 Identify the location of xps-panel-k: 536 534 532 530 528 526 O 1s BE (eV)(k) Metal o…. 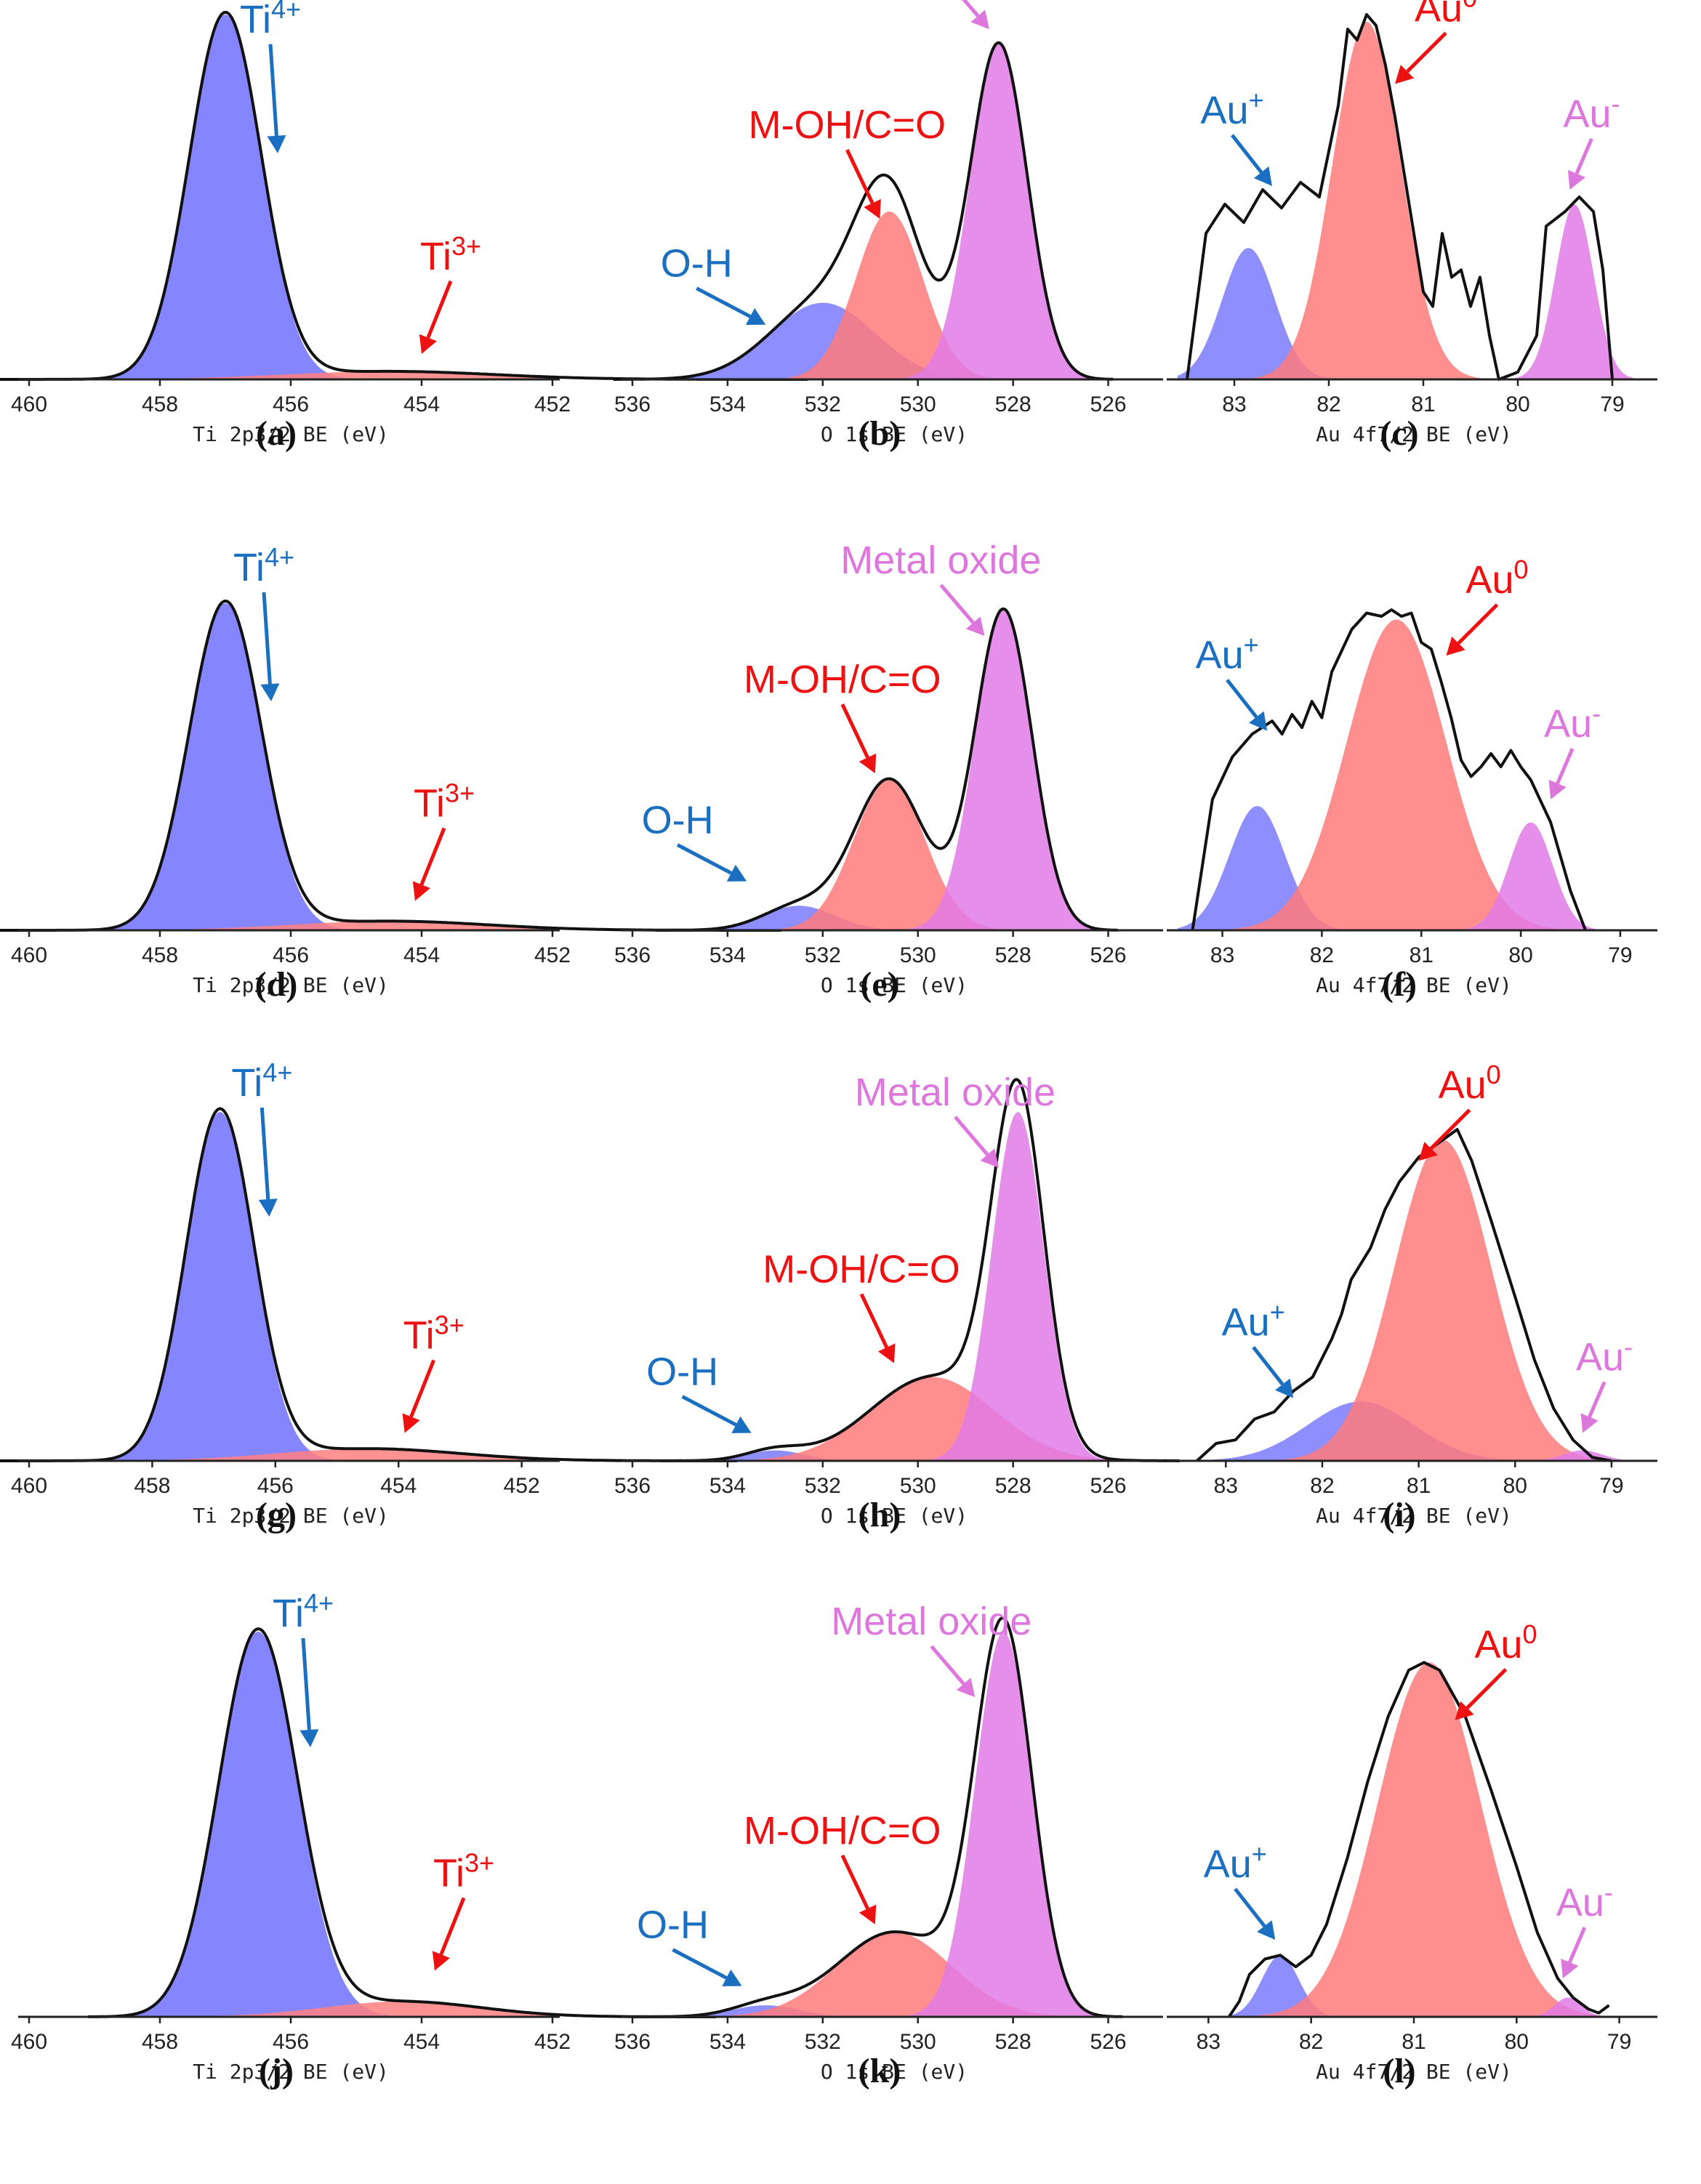
(888, 1845).